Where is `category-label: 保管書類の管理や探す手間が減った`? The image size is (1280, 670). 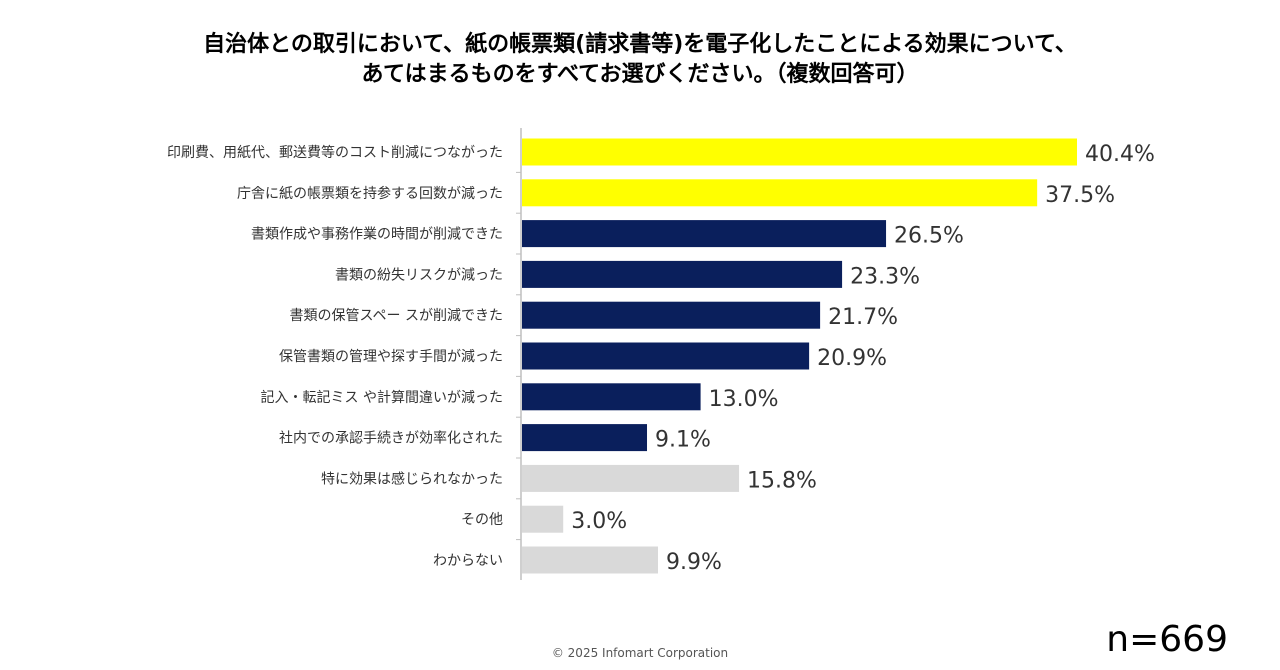
category-label: 保管書類の管理や探す手間が減った is located at coordinates (391, 356).